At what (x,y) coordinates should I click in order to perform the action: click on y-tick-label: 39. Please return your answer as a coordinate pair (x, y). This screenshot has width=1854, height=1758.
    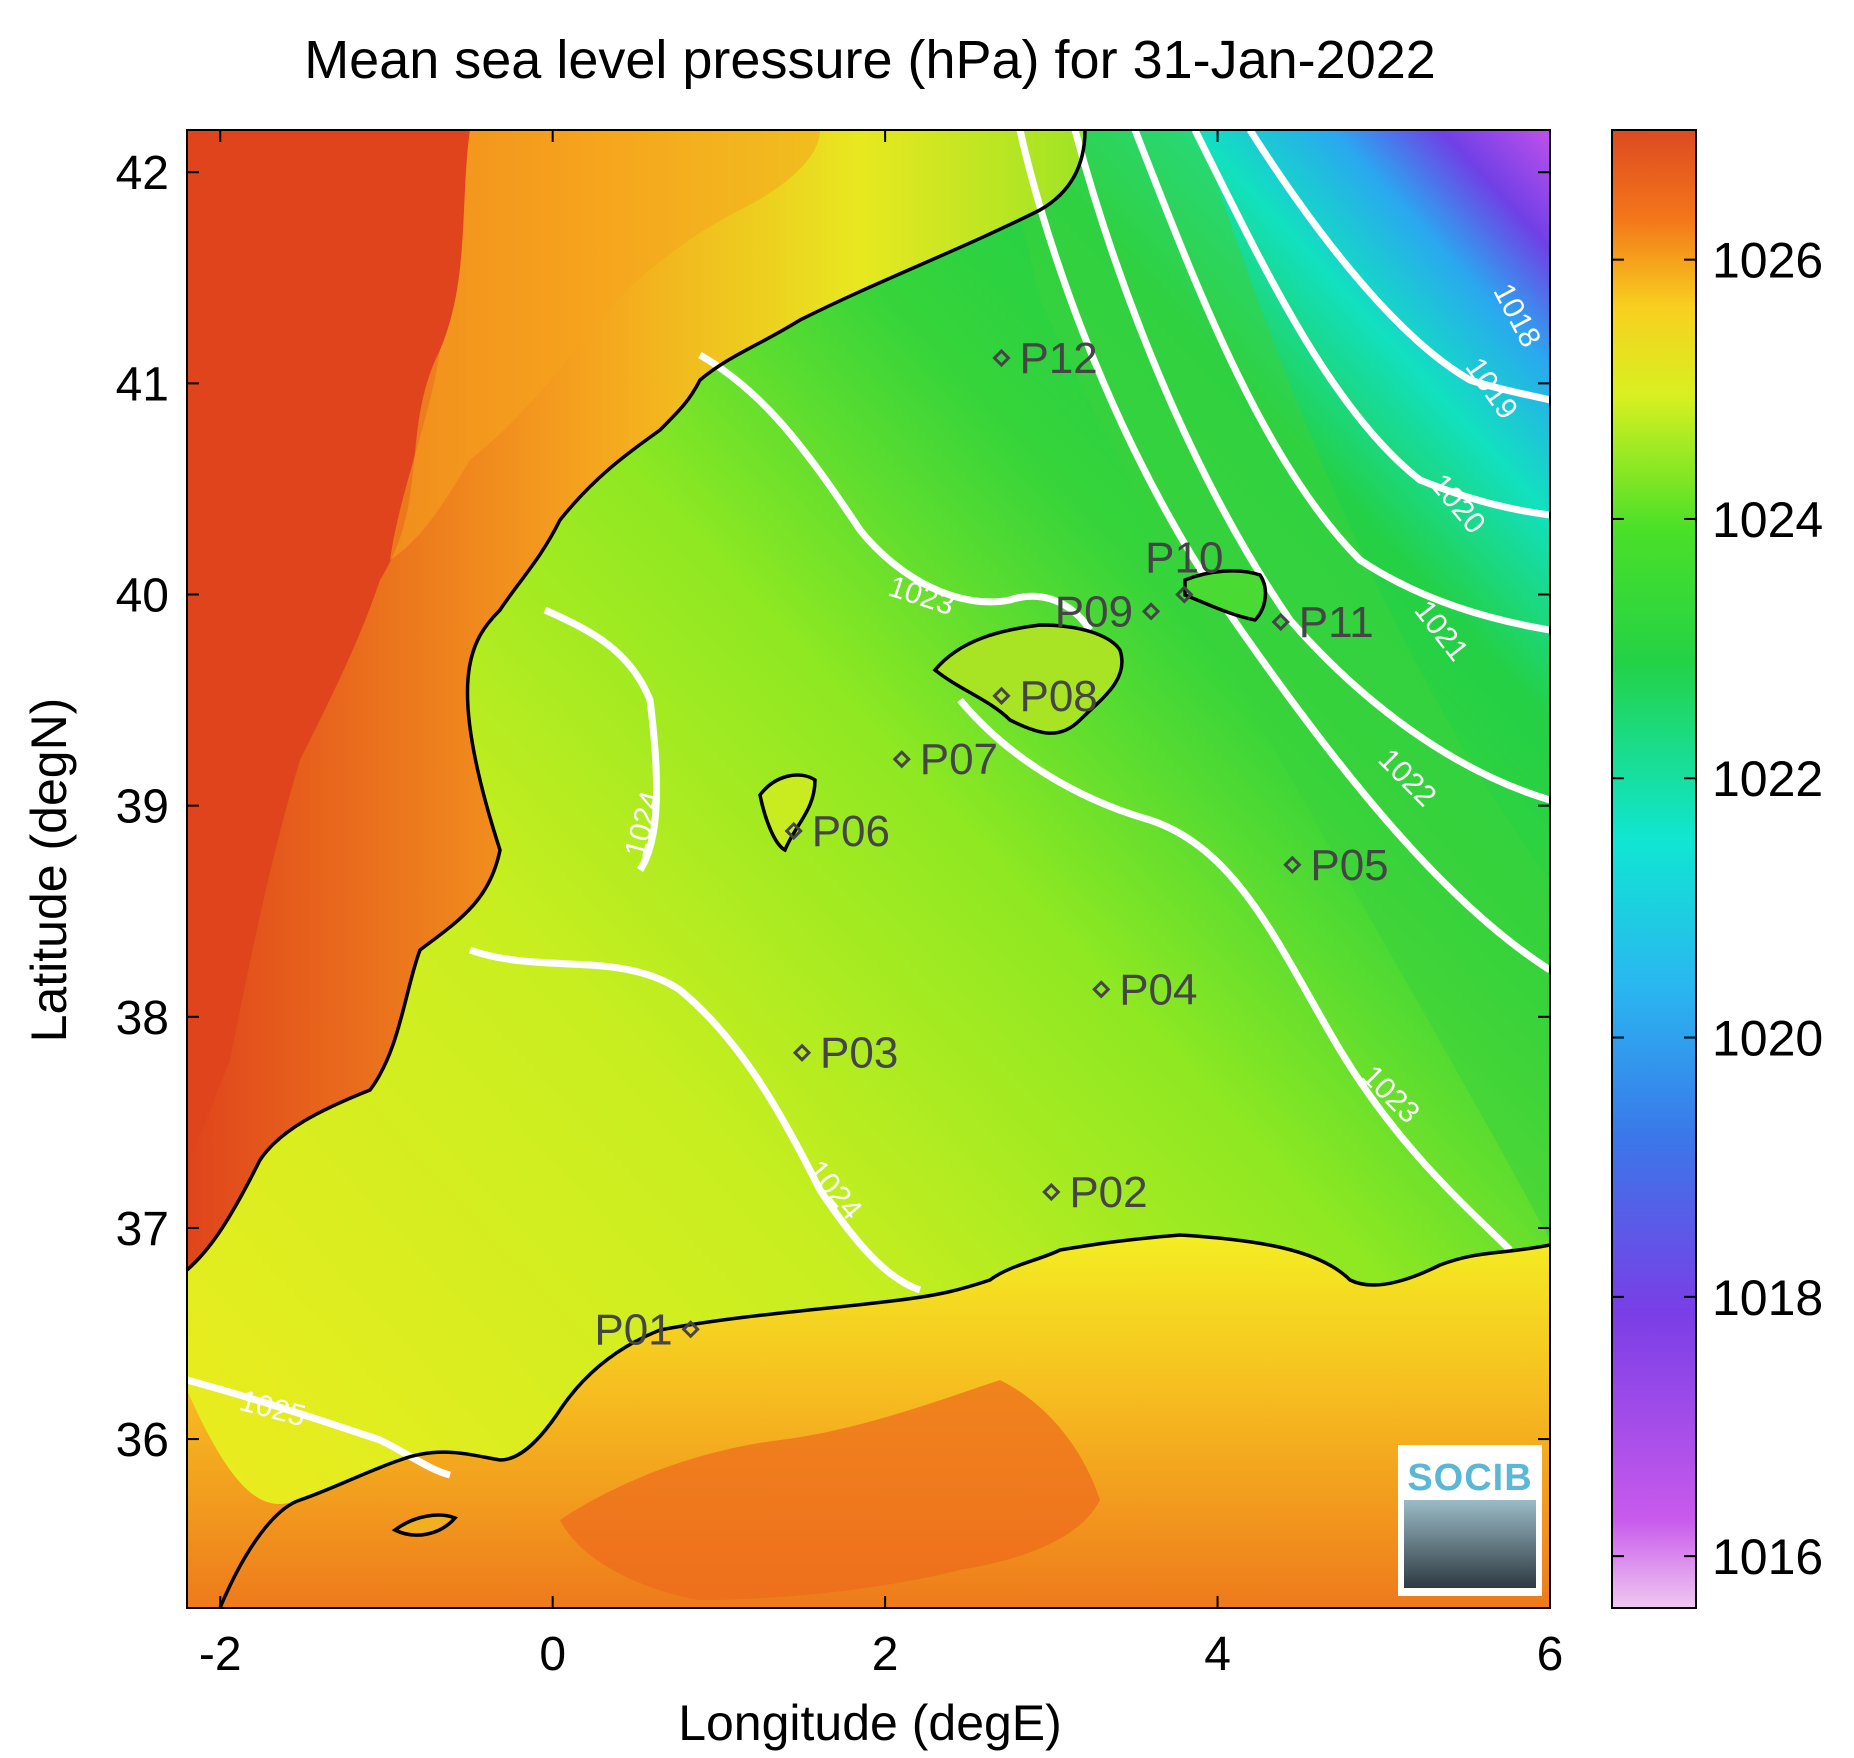
    Looking at the image, I should click on (142, 807).